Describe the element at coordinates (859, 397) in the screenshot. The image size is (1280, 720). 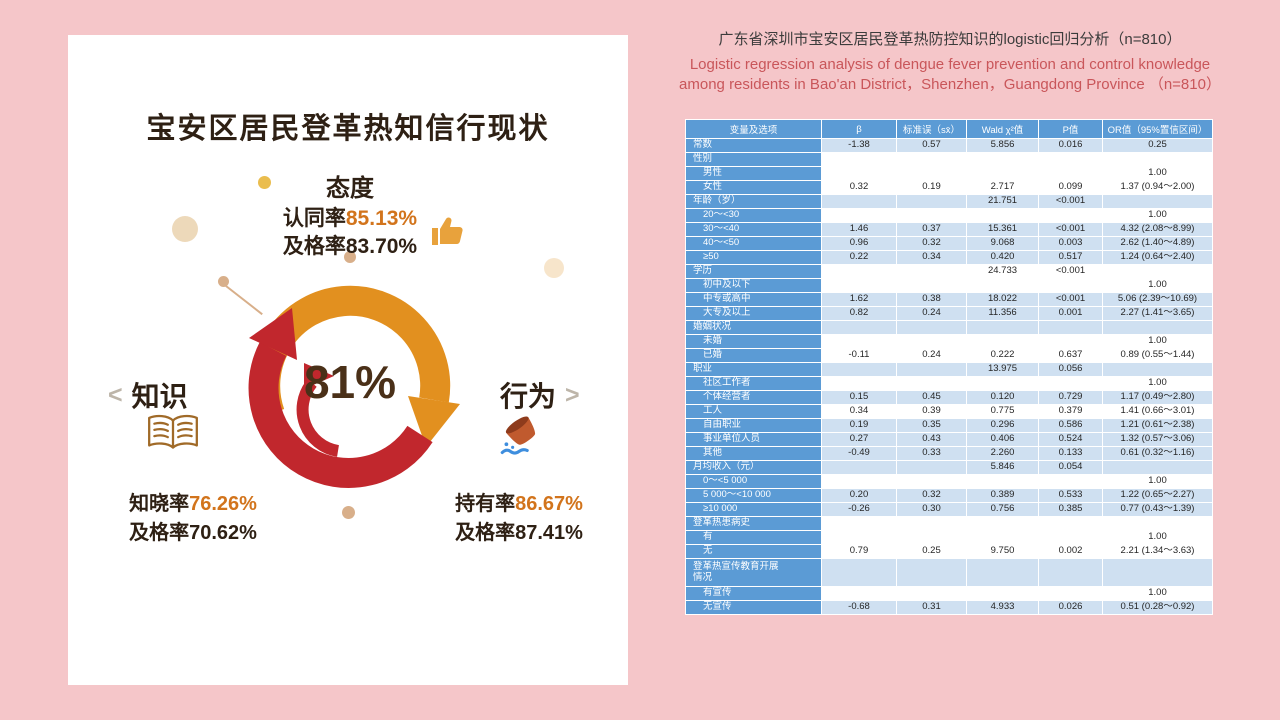
I see `cell: 0.15` at that location.